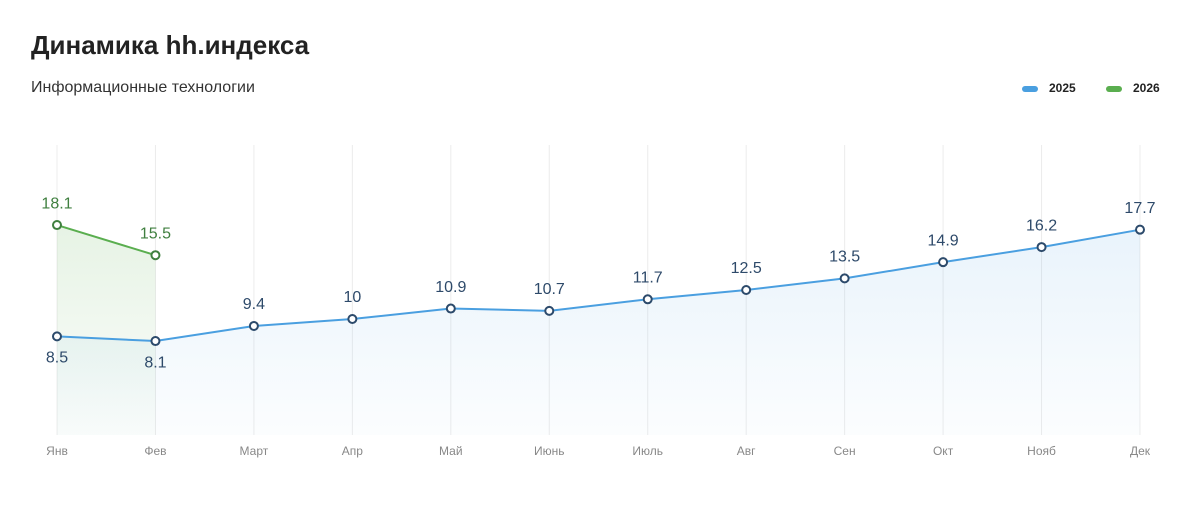  Describe the element at coordinates (549, 289) in the screenshot. I see `data-label: 10.7` at that location.